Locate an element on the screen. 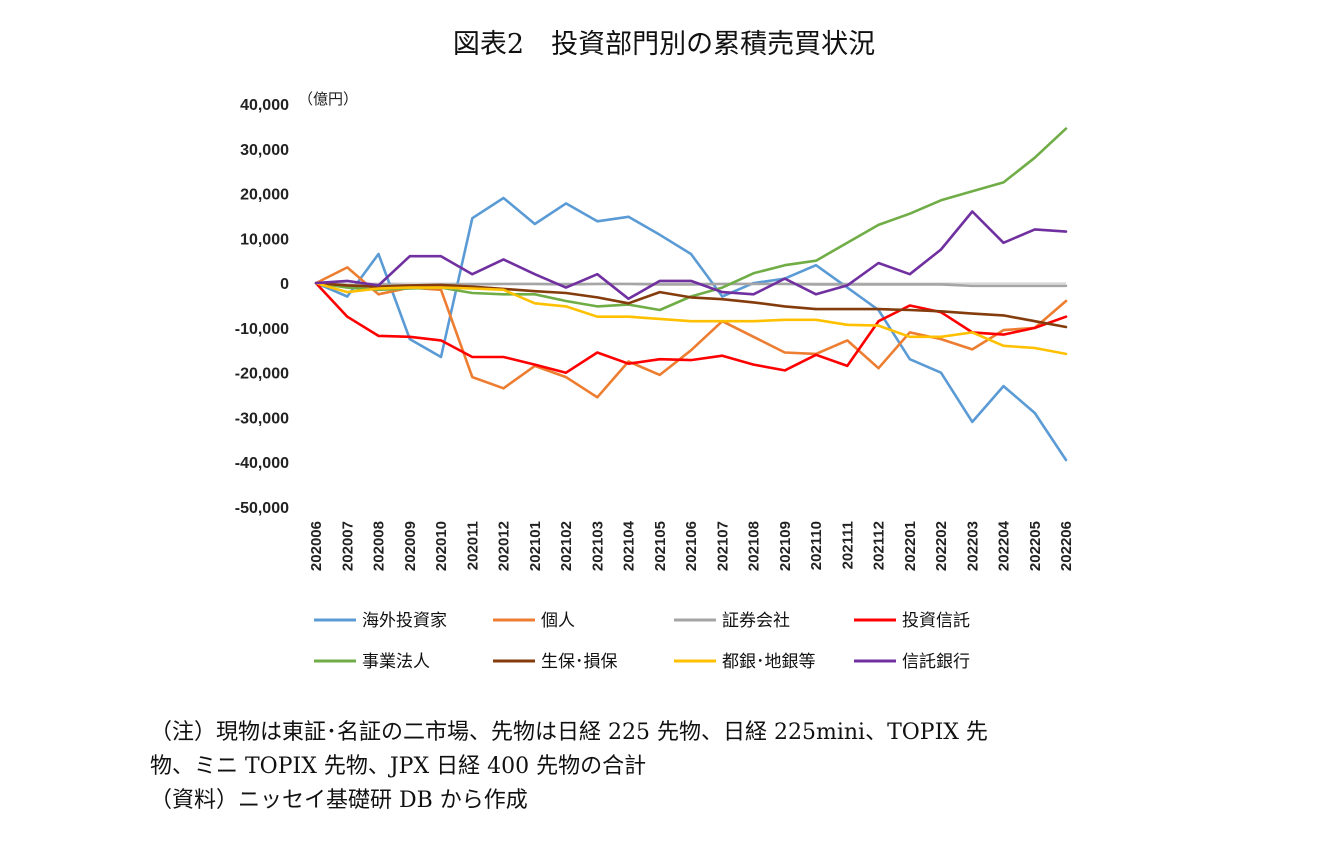 This screenshot has width=1328, height=855. legend-label: 証券会社 is located at coordinates (756, 621).